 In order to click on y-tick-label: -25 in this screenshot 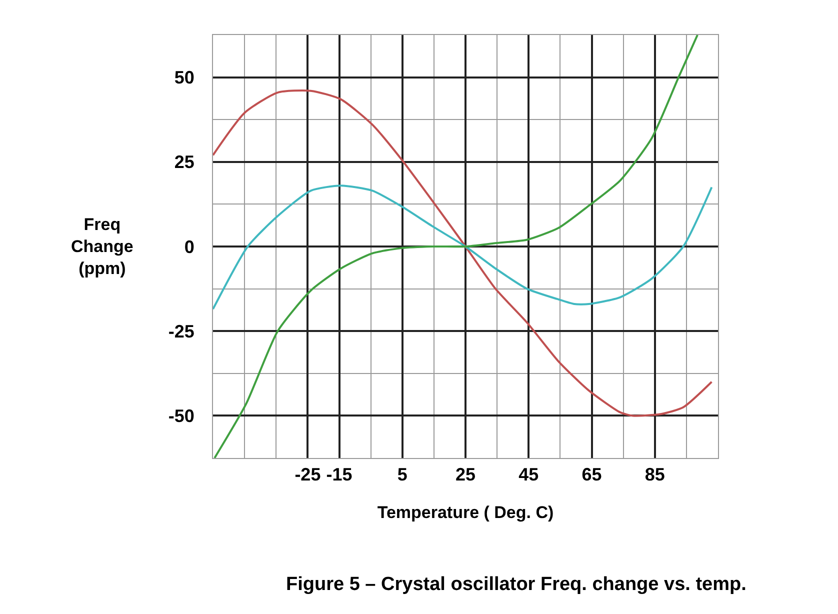, I will do `click(181, 331)`.